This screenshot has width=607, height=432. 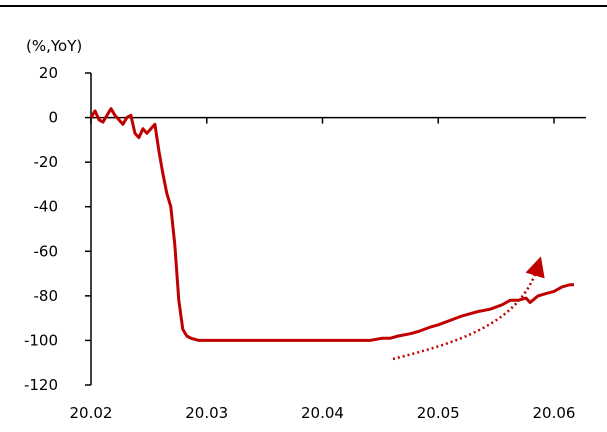 I want to click on trend-arrow-annotation, so click(x=468, y=308).